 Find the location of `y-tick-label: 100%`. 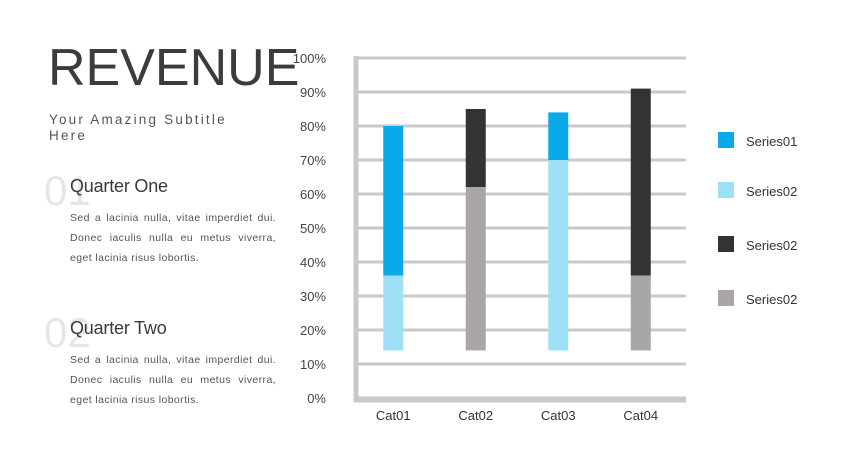

y-tick-label: 100% is located at coordinates (310, 58).